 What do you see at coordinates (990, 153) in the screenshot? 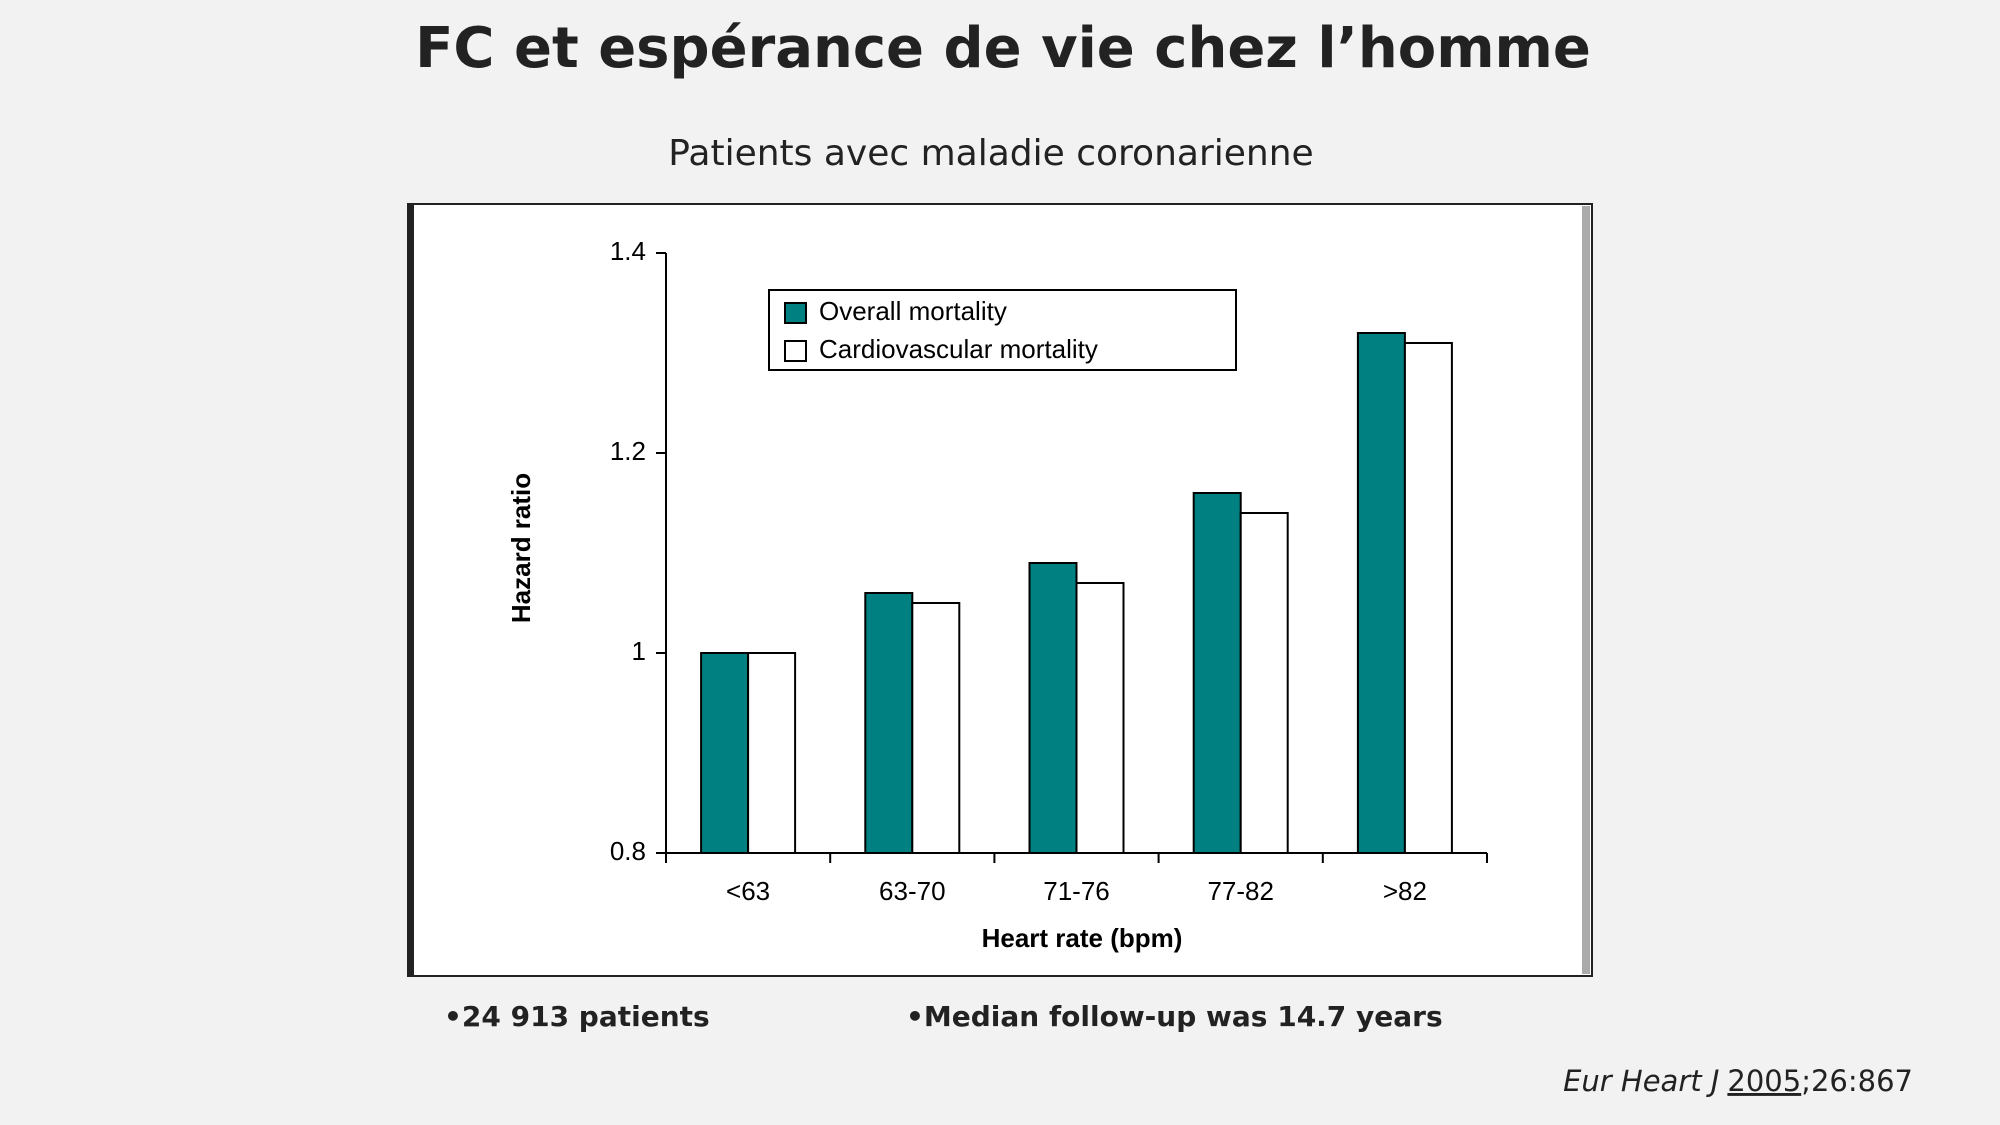
I see `slide-subtitle: Patients avec maladie coronarienne` at bounding box center [990, 153].